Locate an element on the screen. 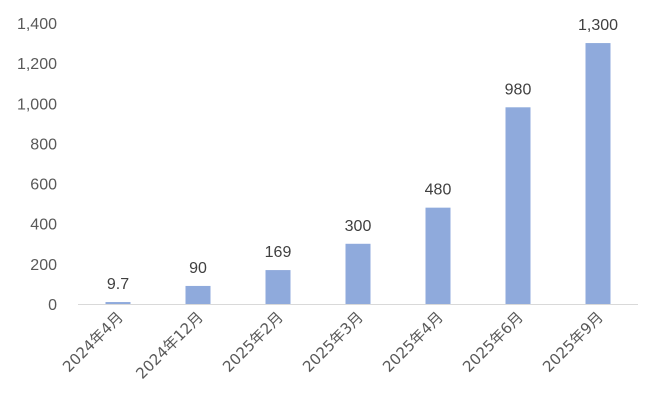 The image size is (662, 415). x-tick-label: 2025年3月 is located at coordinates (333, 342).